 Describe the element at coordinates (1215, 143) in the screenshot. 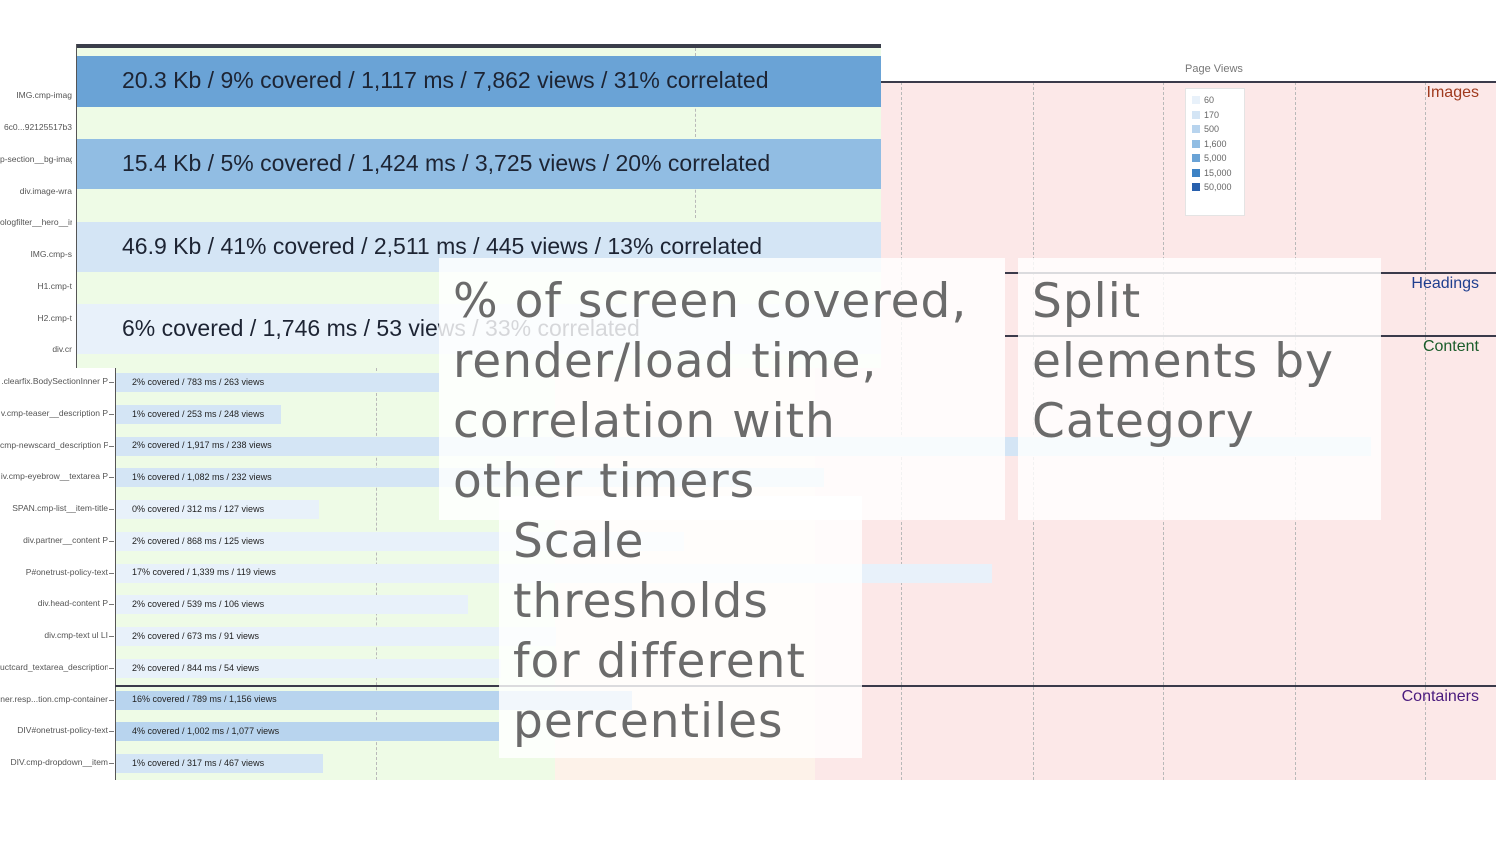

I see `legend-label: 1,600` at that location.